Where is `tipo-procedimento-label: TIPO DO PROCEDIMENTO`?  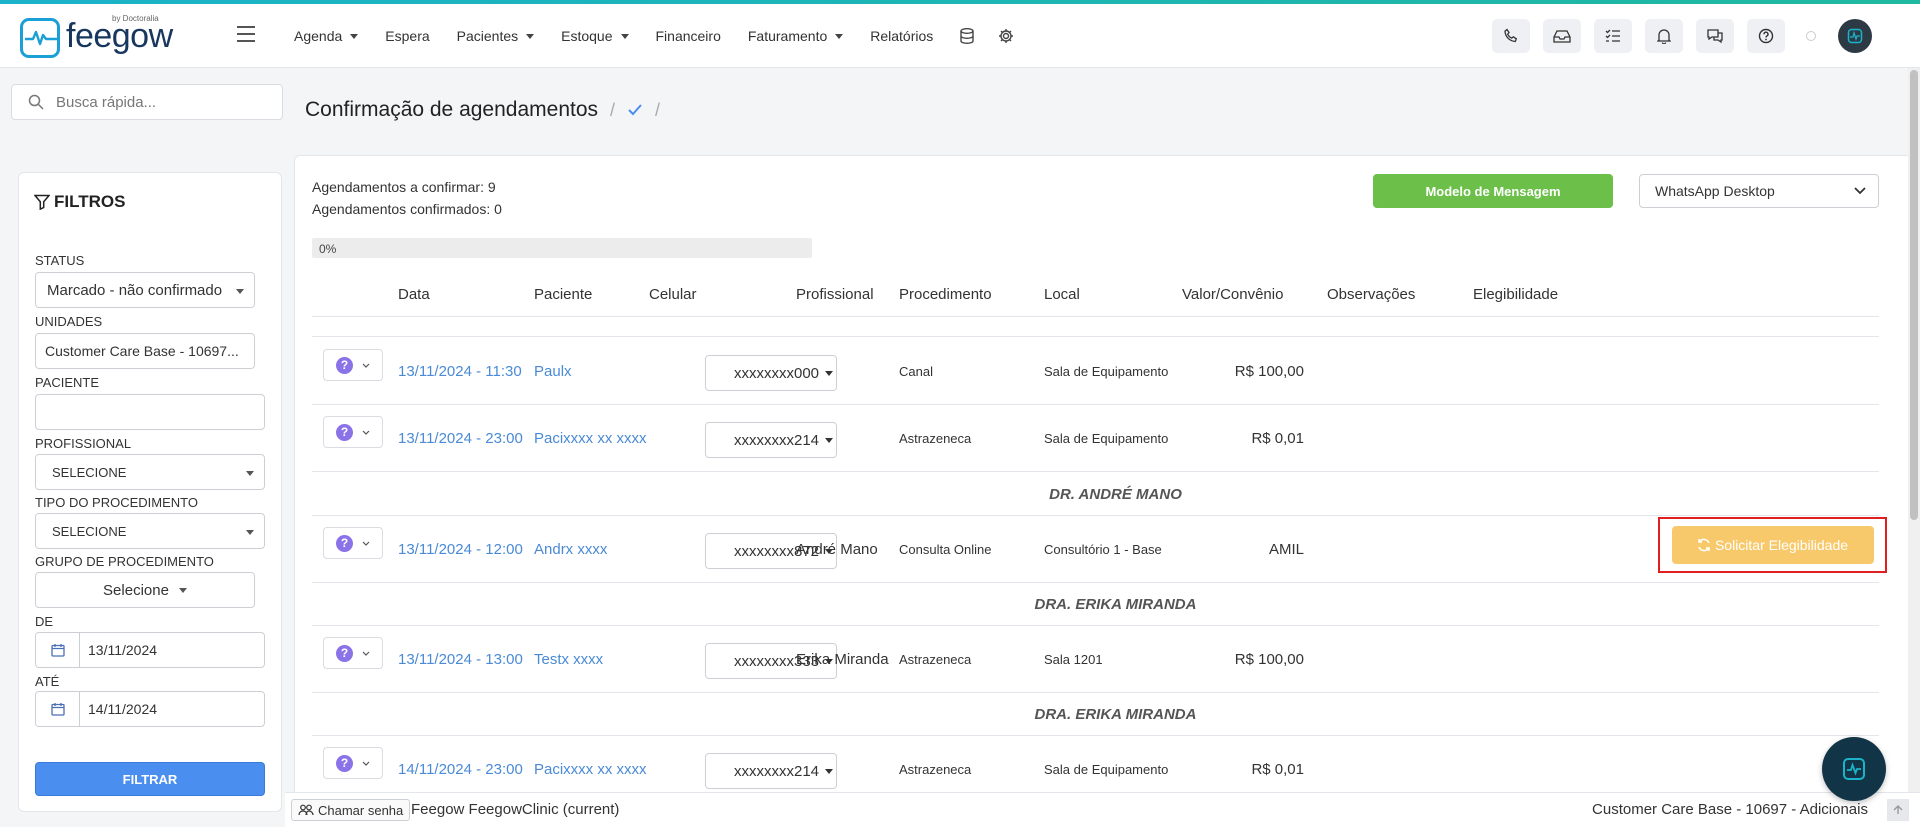
tipo-procedimento-label: TIPO DO PROCEDIMENTO is located at coordinates (116, 502).